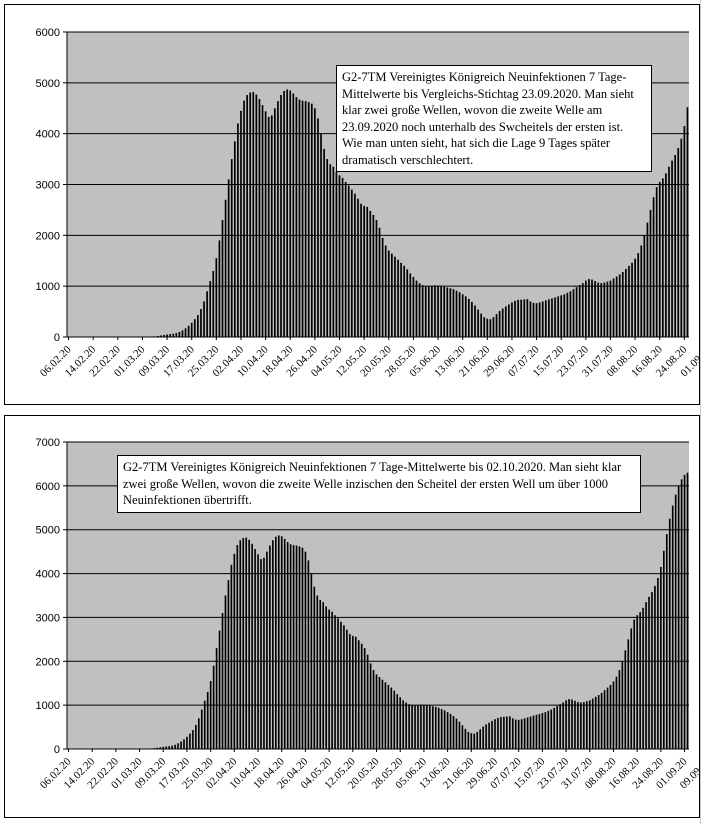 The image size is (706, 824). What do you see at coordinates (57, 338) in the screenshot?
I see `y-tick-label: 0` at bounding box center [57, 338].